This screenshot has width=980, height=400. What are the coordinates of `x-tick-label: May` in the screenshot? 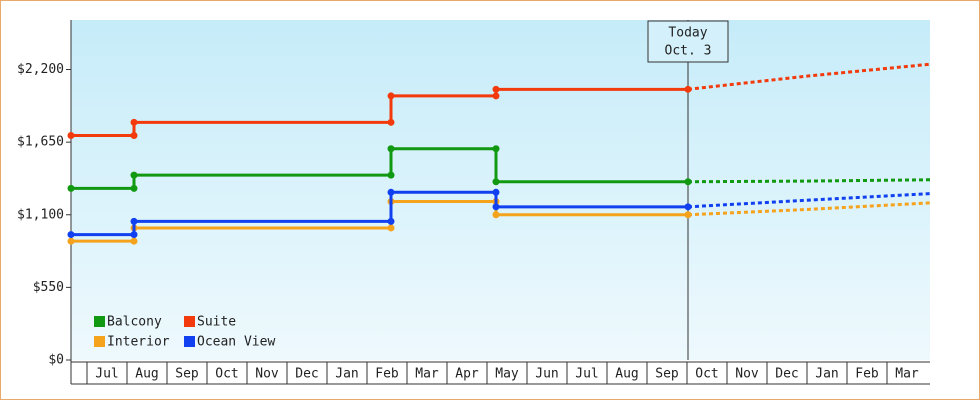 It's located at (507, 374).